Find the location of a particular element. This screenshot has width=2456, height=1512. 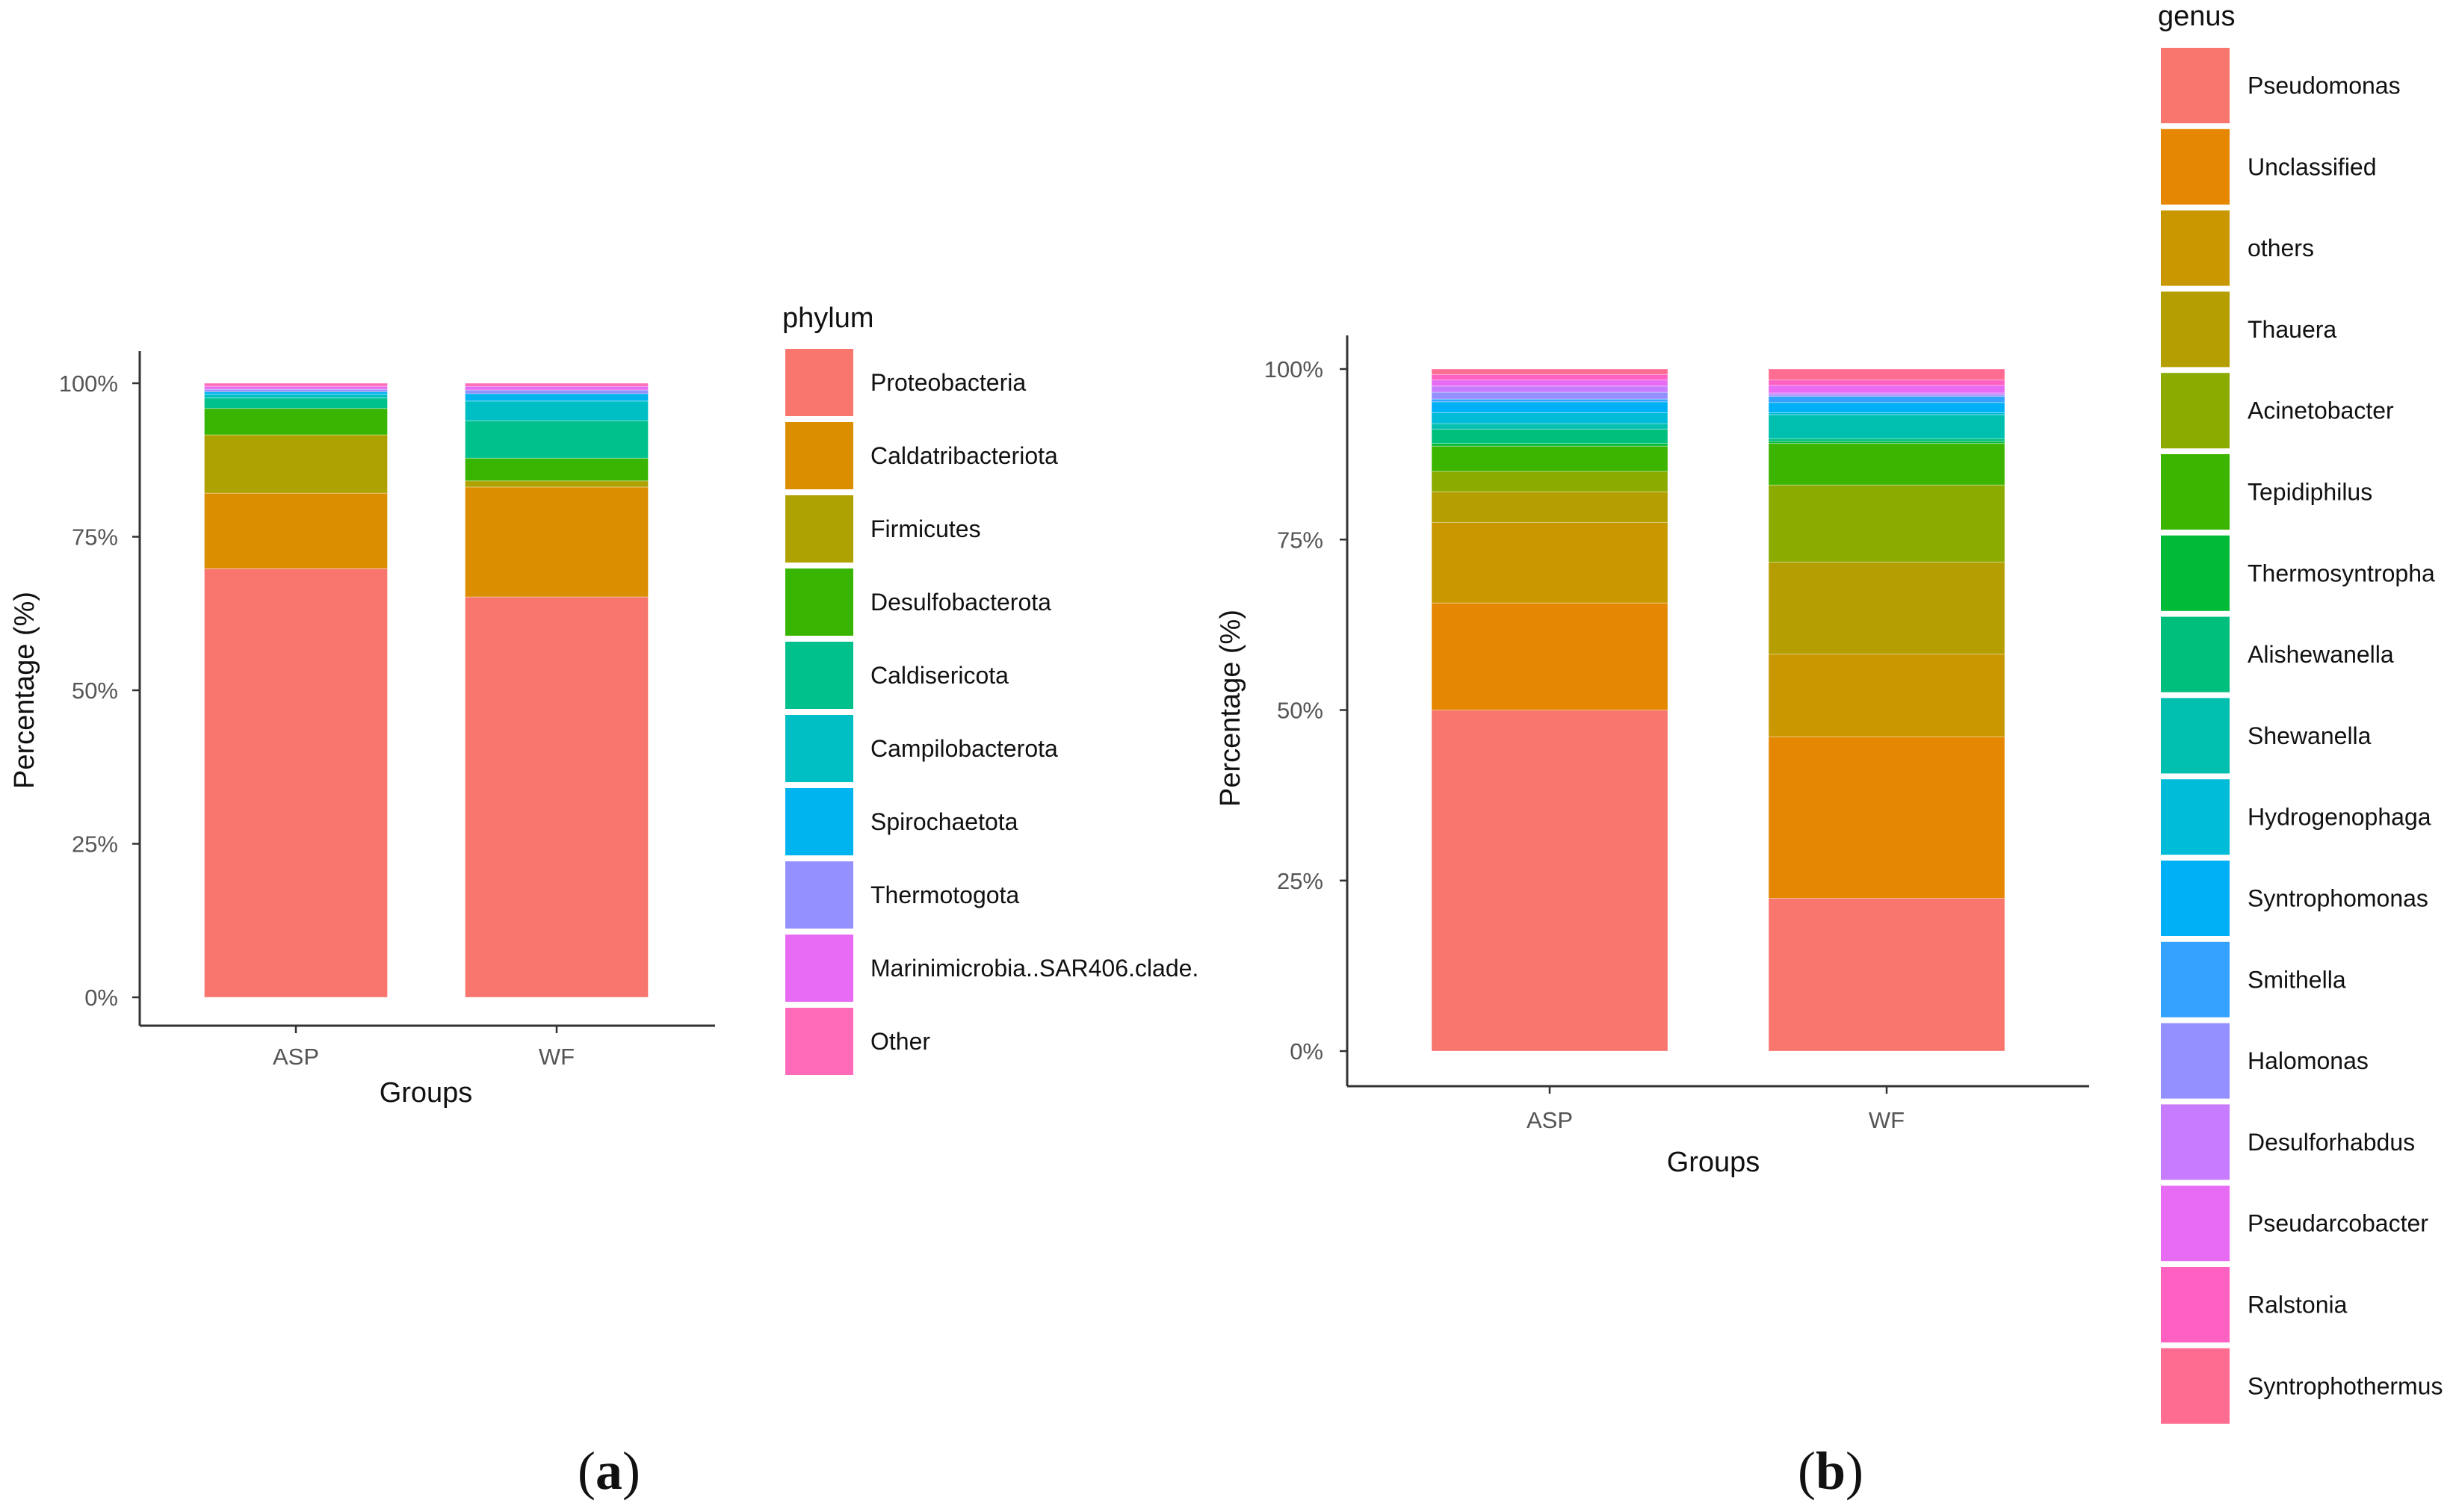

bar-segment: Smithella is located at coordinates (1887, 399).